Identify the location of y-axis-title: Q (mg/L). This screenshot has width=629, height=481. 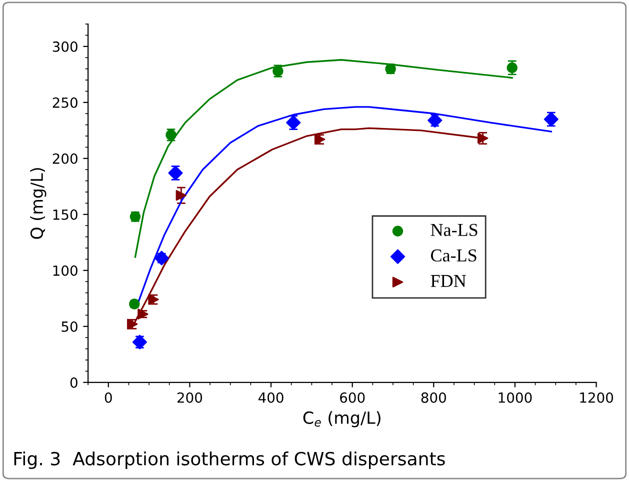
(38, 203).